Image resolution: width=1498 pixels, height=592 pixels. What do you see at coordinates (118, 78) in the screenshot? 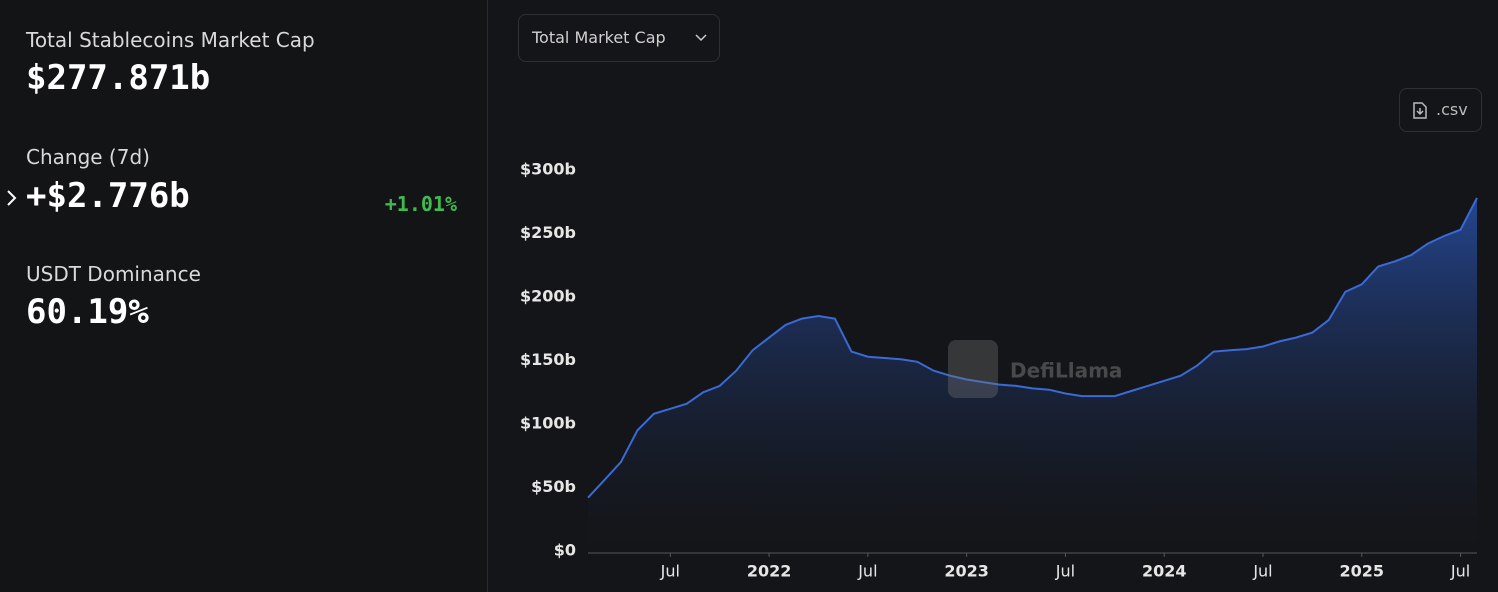
I see `stat-value: $277.871b` at bounding box center [118, 78].